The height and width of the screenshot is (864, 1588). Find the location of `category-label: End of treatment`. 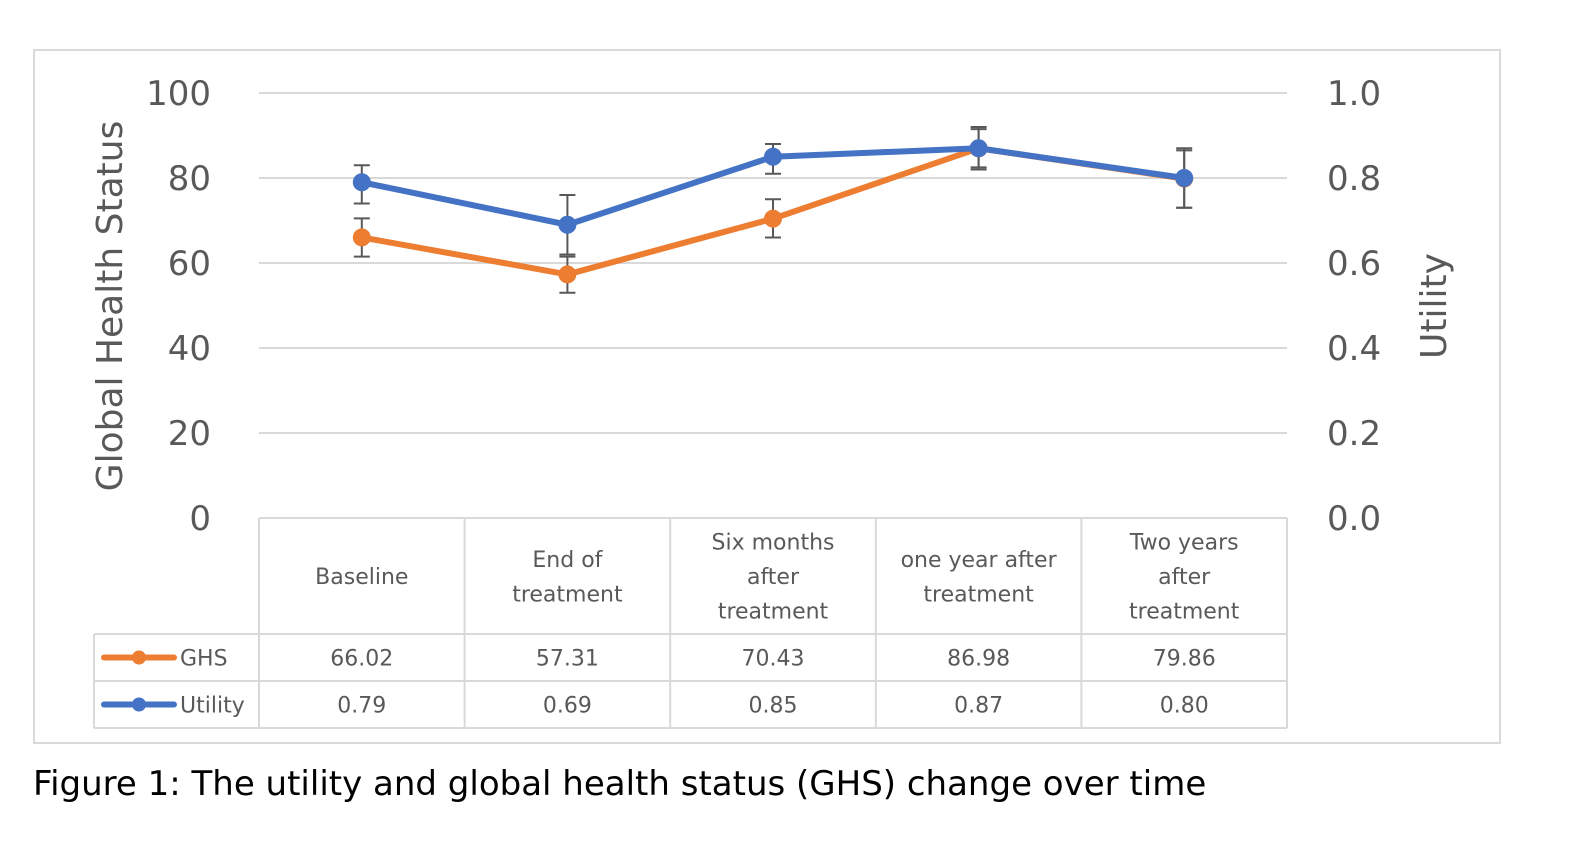

category-label: End of treatment is located at coordinates (567, 578).